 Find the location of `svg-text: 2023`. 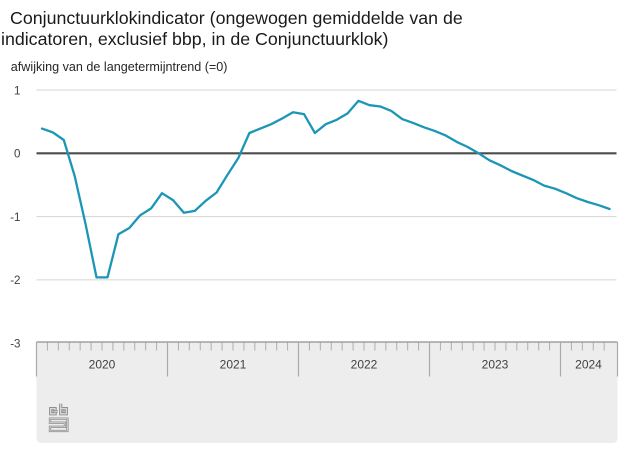

svg-text: 2023 is located at coordinates (495, 365).